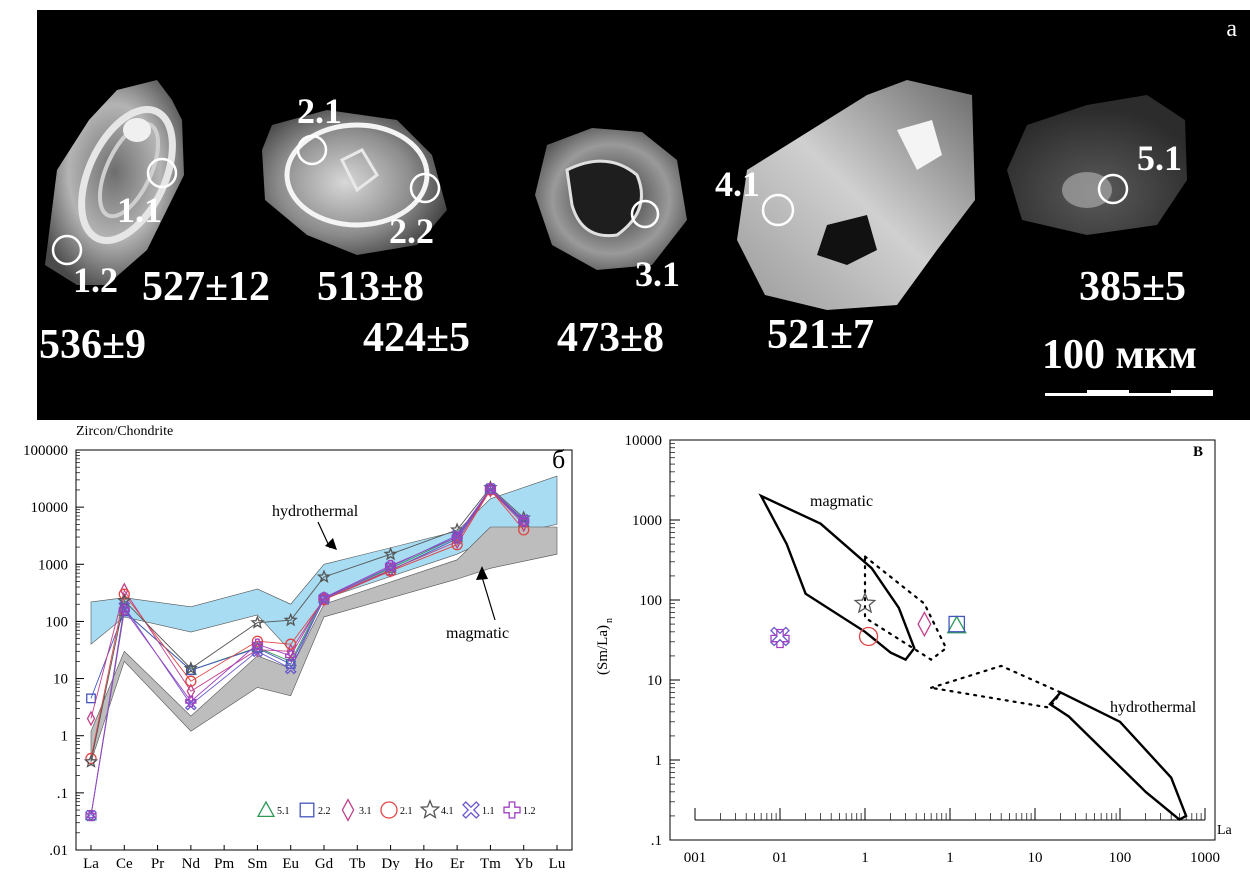 Image resolution: width=1250 pixels, height=872 pixels. What do you see at coordinates (62, 794) in the screenshot?
I see `y-tick-label: .1` at bounding box center [62, 794].